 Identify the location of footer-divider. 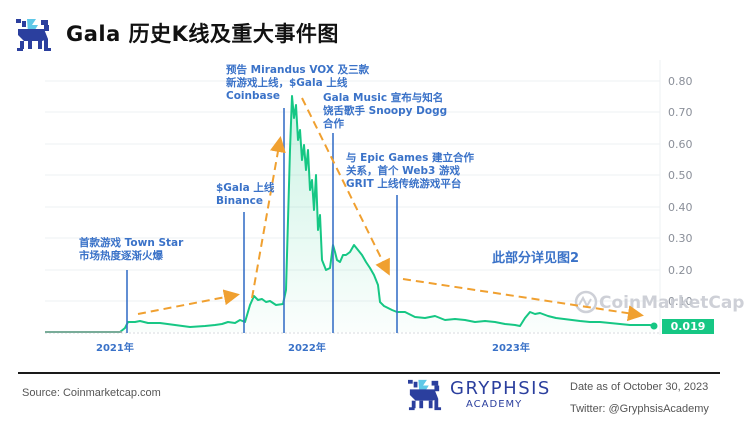
(369, 373).